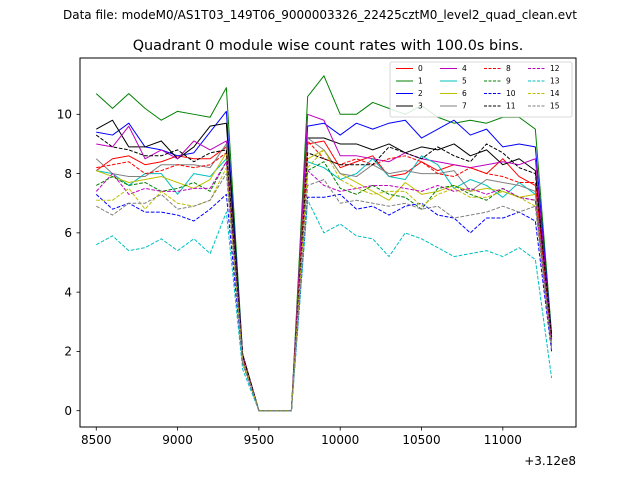 The width and height of the screenshot is (640, 480). Describe the element at coordinates (555, 93) in the screenshot. I see `legend-label-14: 14` at that location.